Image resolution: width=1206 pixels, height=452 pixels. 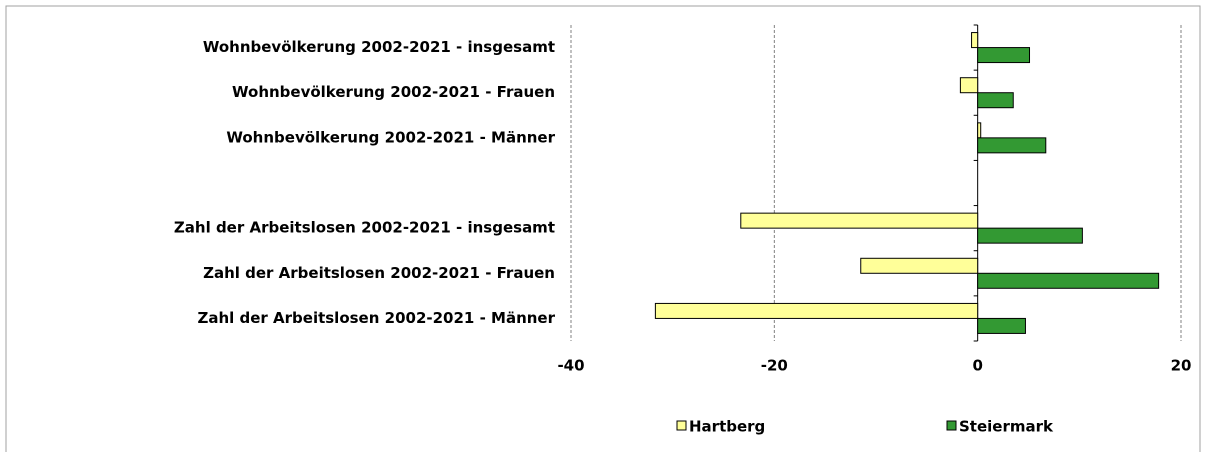 I want to click on x-tick-label: -20, so click(x=774, y=366).